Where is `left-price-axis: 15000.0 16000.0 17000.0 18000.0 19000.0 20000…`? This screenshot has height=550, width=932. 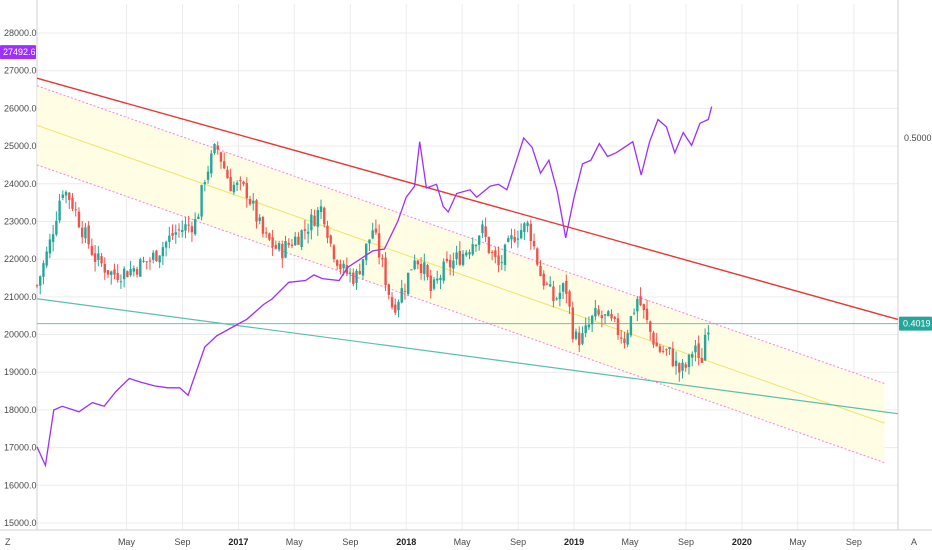 left-price-axis: 15000.0 16000.0 17000.0 18000.0 19000.0 20000… is located at coordinates (20, 278).